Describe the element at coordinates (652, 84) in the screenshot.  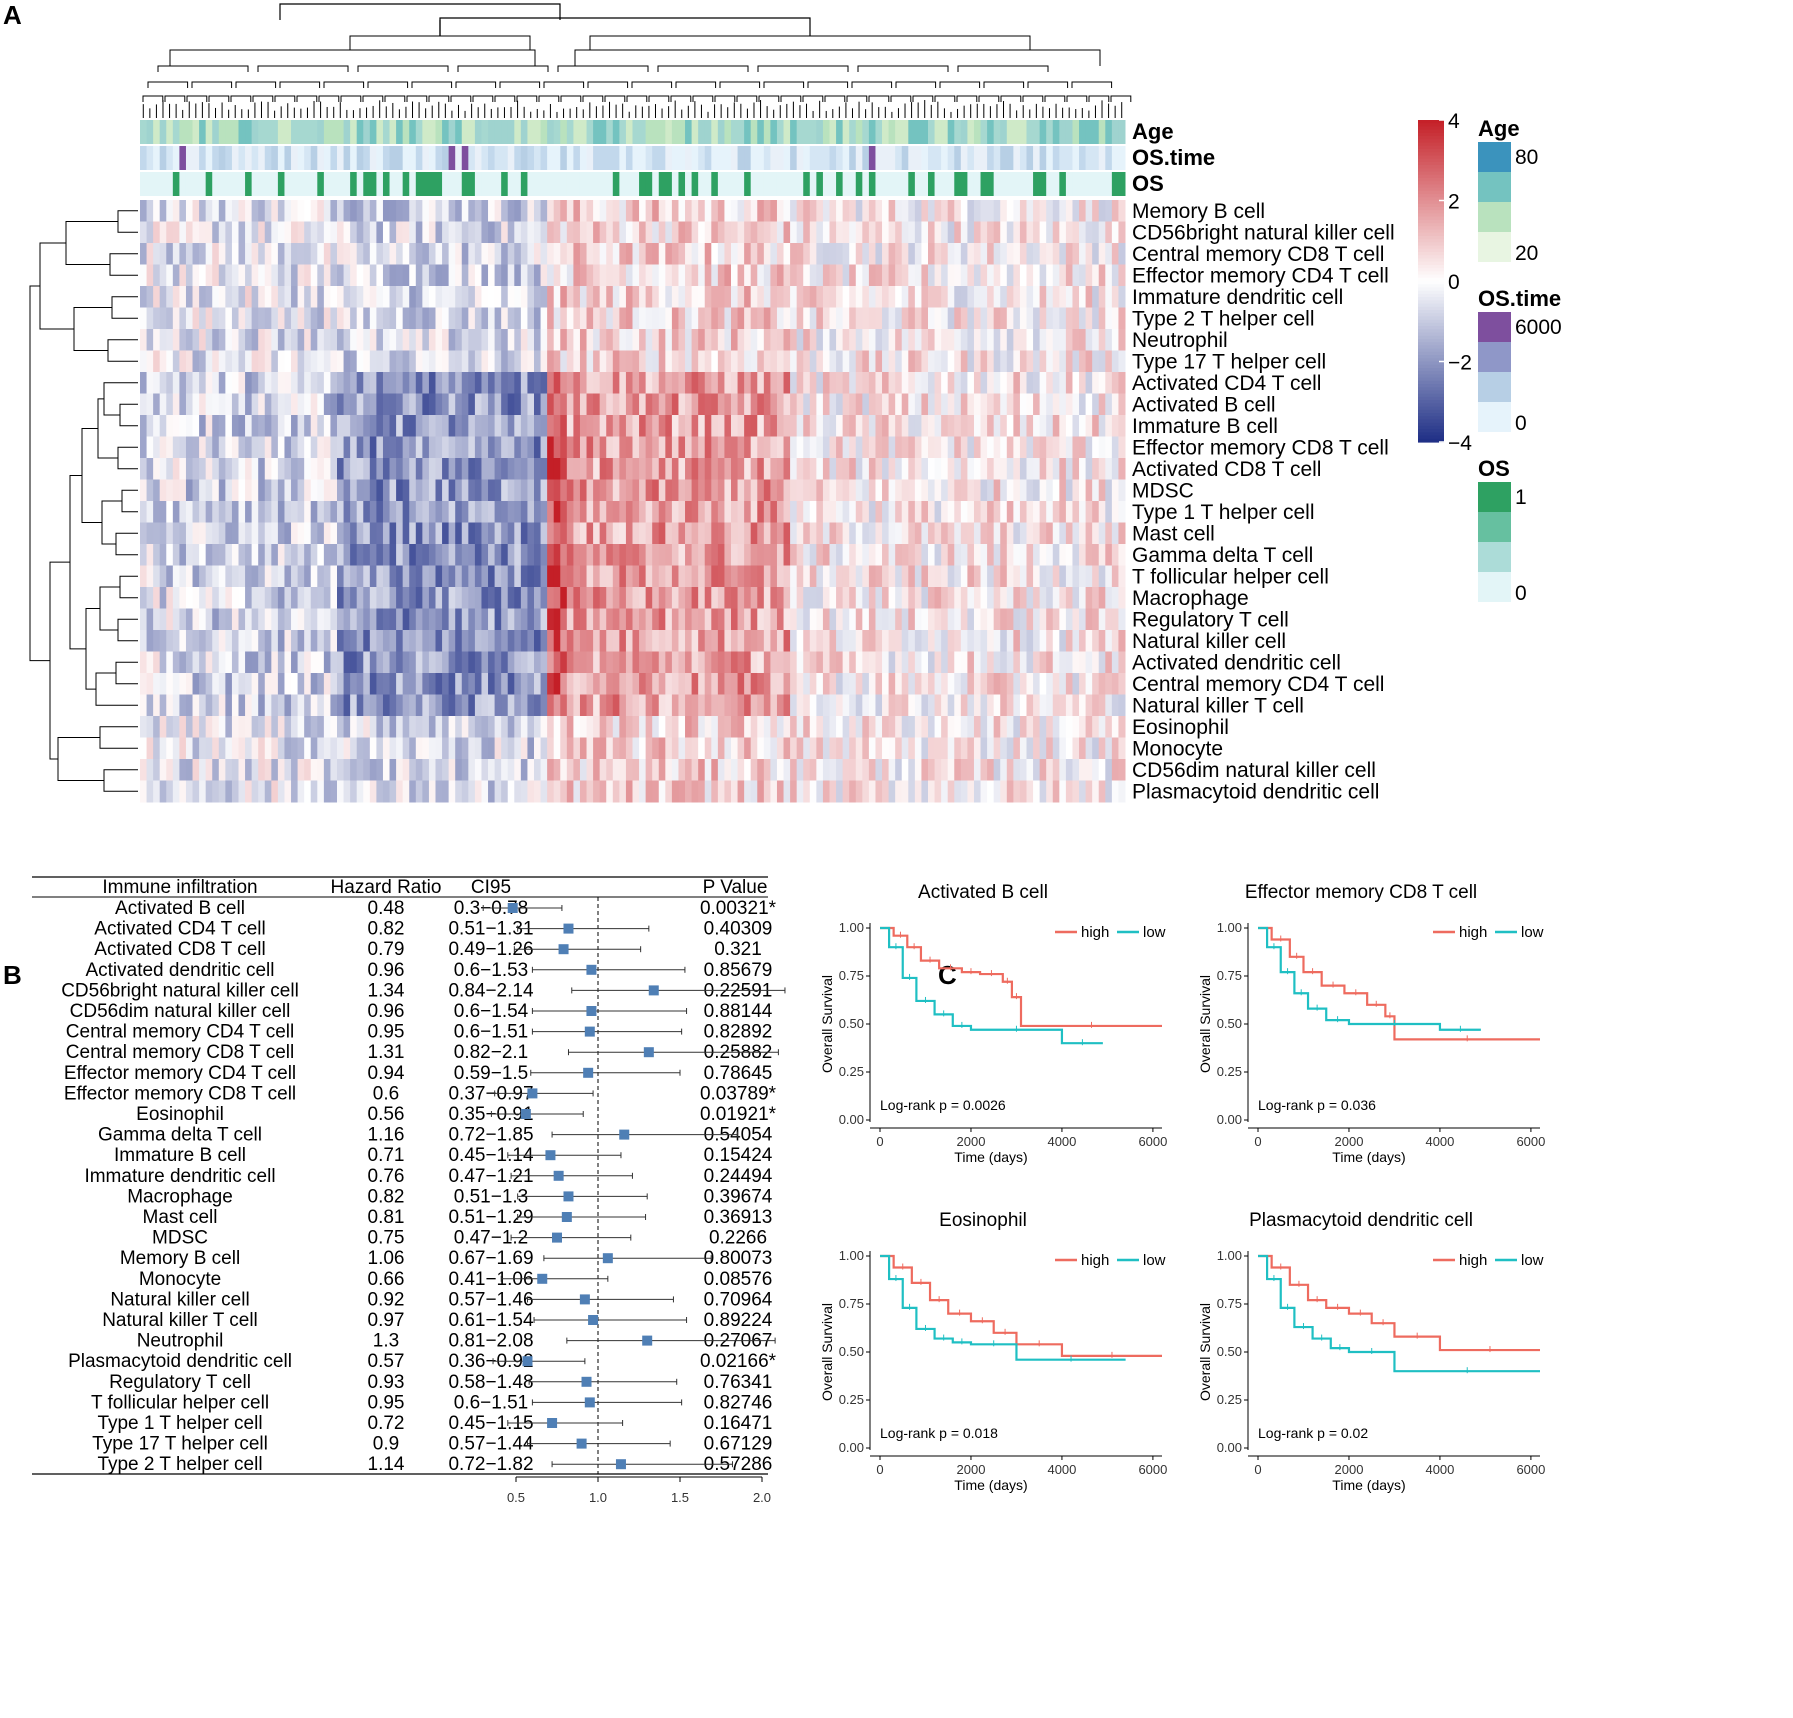
I see `column-dendrogram-branch` at that location.